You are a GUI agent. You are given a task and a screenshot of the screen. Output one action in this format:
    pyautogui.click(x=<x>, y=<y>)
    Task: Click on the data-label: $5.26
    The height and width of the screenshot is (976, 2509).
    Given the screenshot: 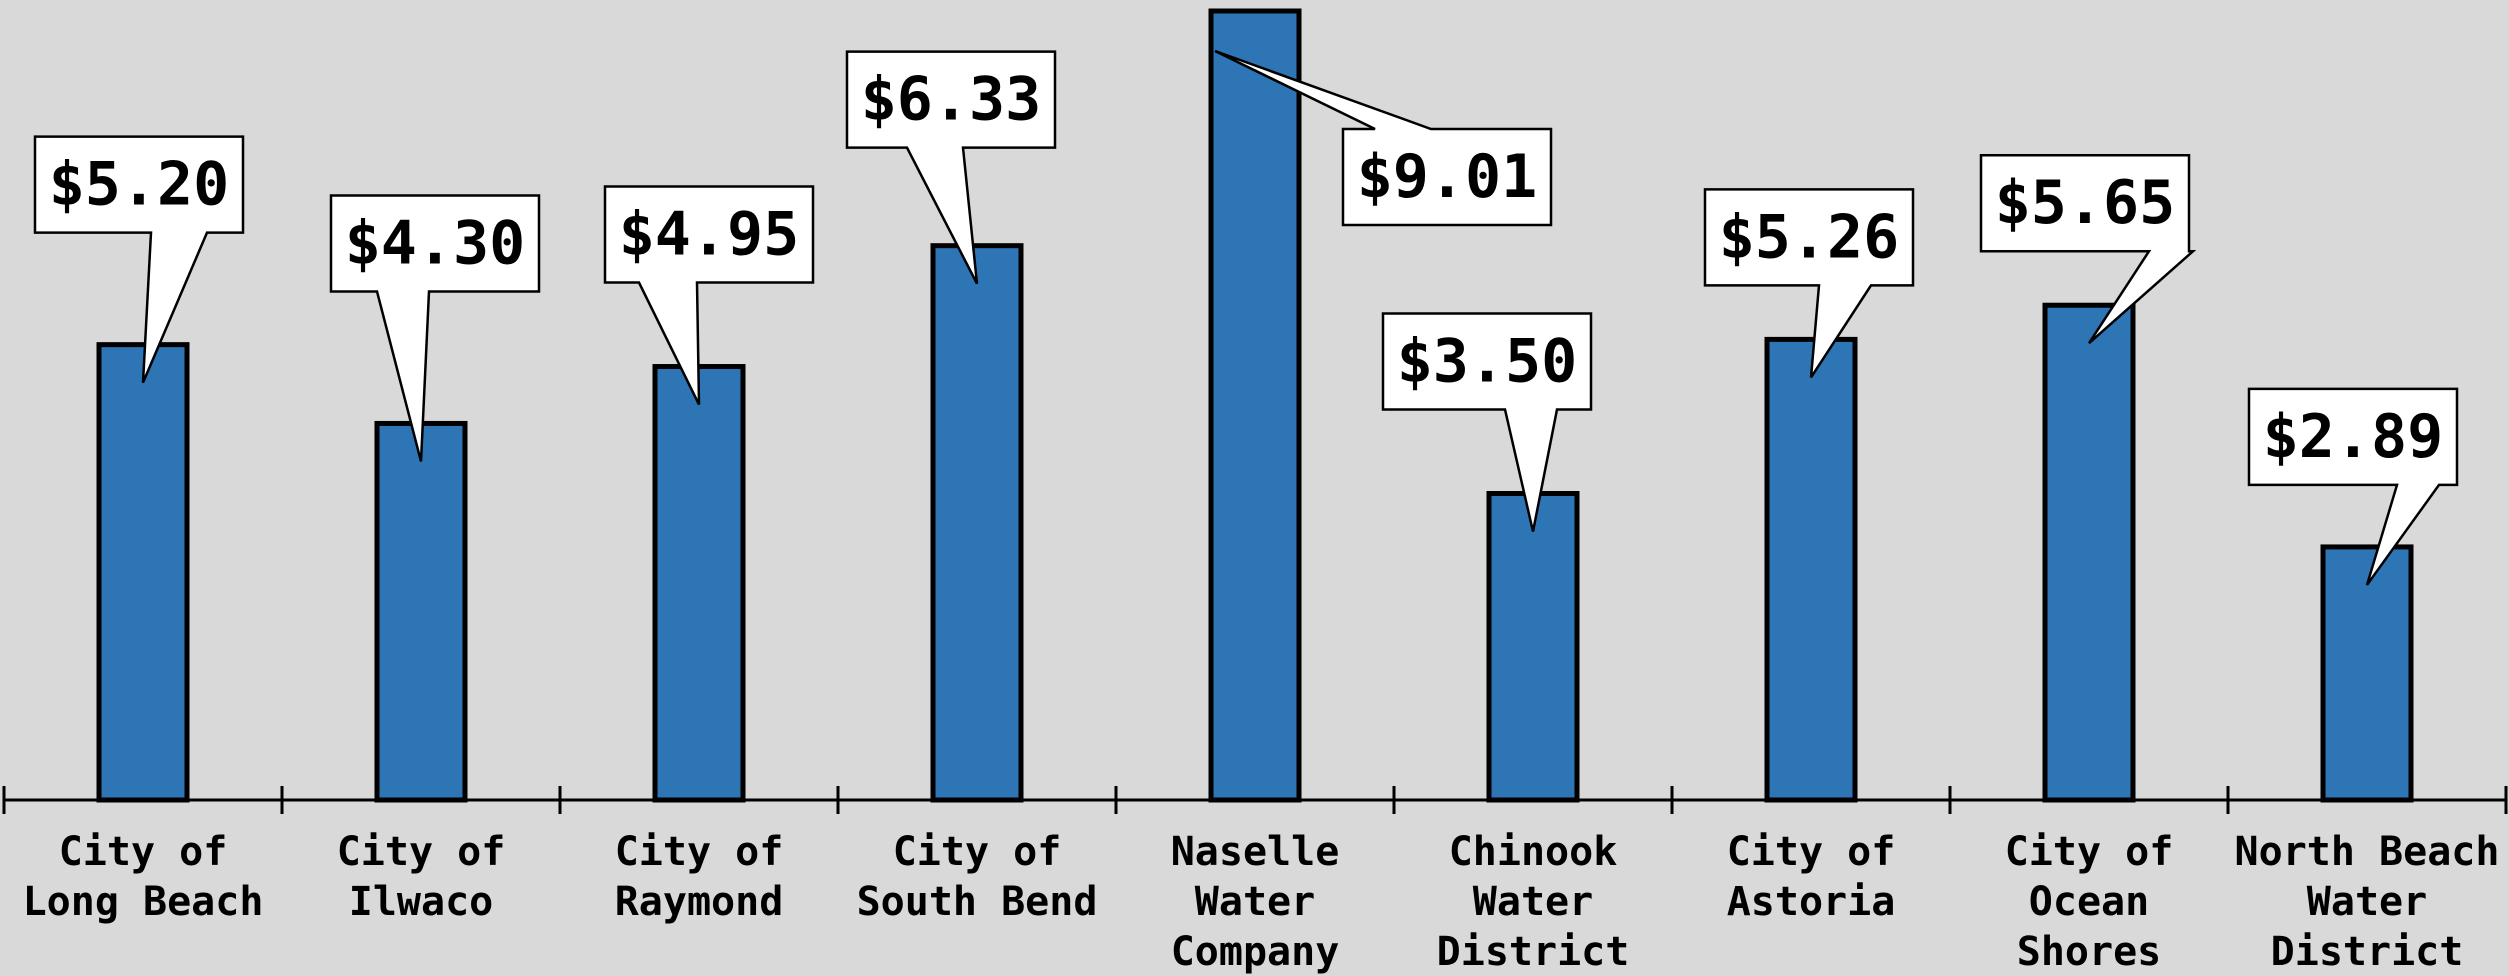 What is the action you would take?
    pyautogui.click(x=1809, y=237)
    